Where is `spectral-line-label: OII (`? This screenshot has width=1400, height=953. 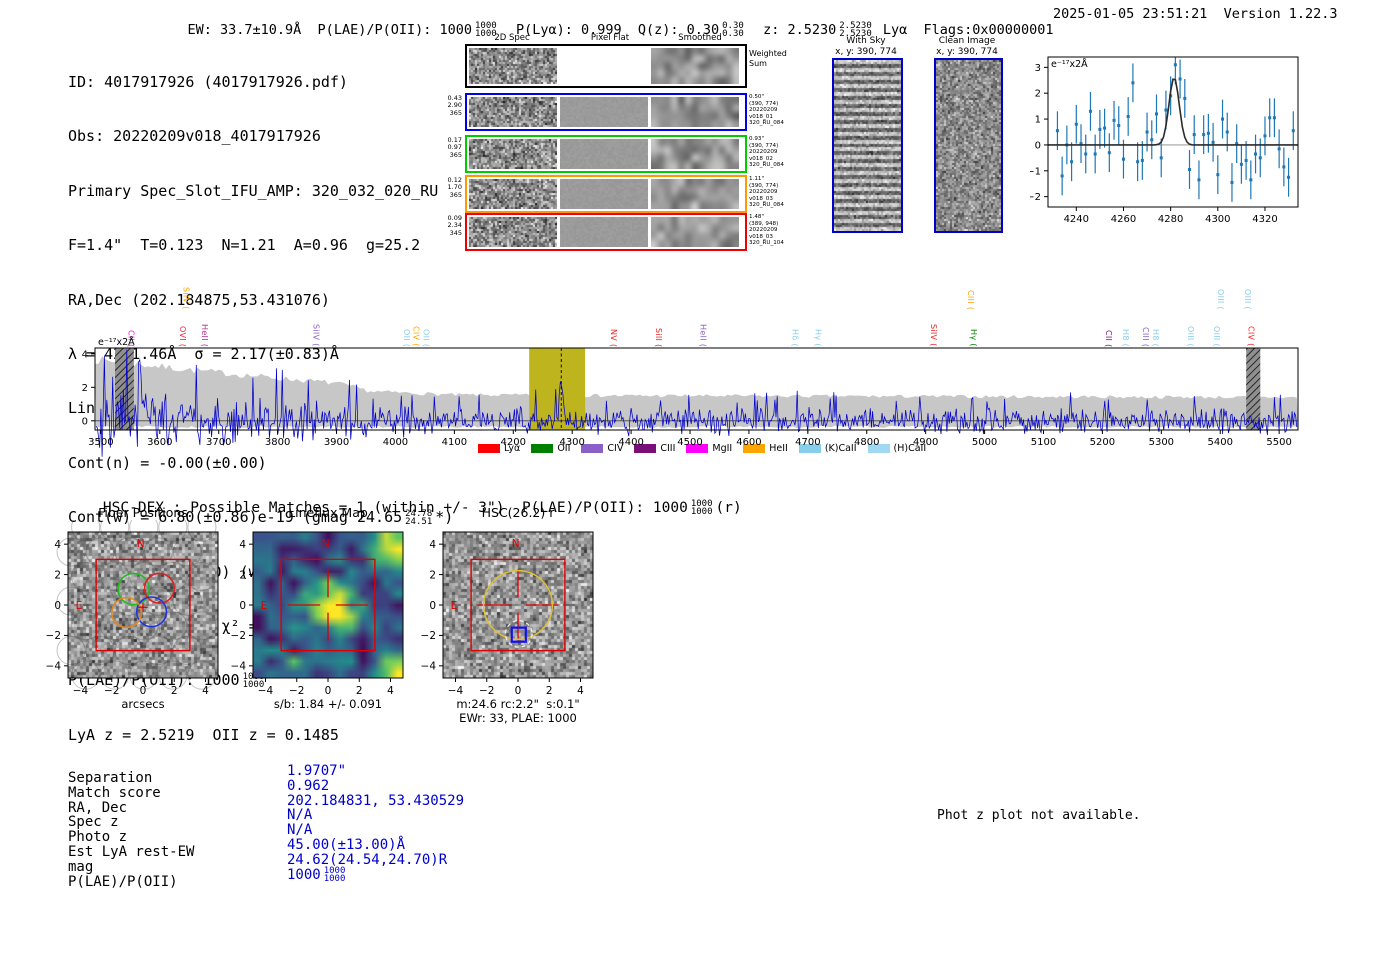 spectral-line-label: OII ( is located at coordinates (406, 337).